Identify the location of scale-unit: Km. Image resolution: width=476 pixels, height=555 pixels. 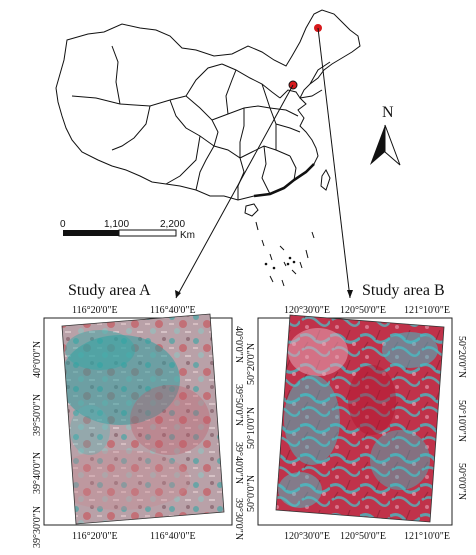
(187, 235).